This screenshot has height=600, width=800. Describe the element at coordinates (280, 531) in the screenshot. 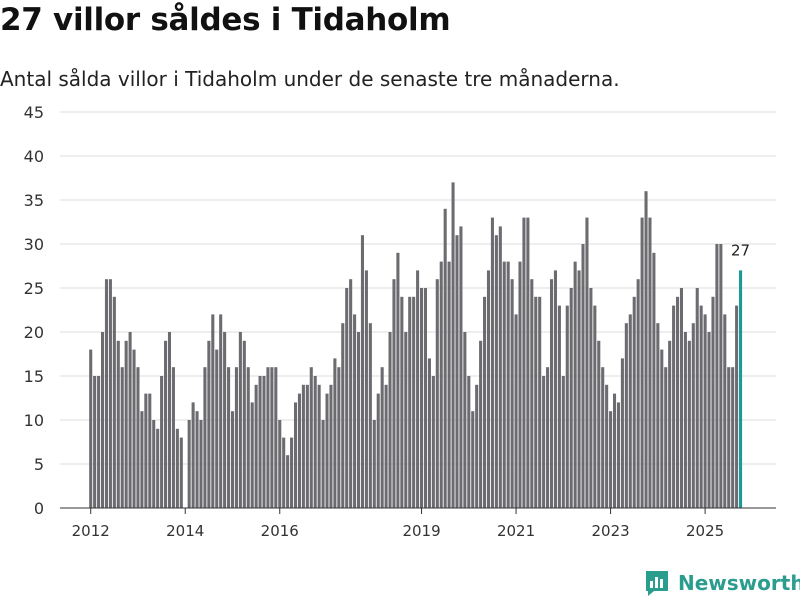

I see `x-tick-label: 2016` at that location.